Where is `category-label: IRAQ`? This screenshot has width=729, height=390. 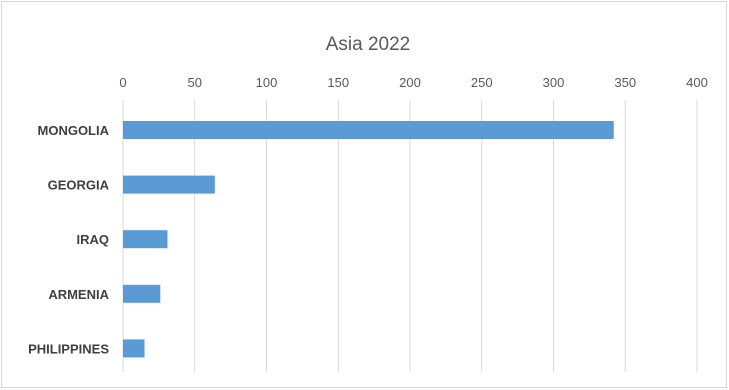 category-label: IRAQ is located at coordinates (93, 239).